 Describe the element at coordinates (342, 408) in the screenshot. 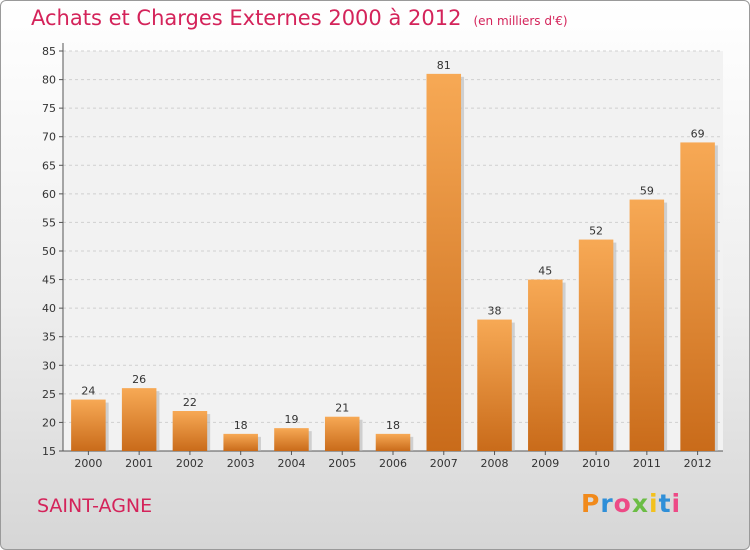

I see `data-label: 21` at that location.